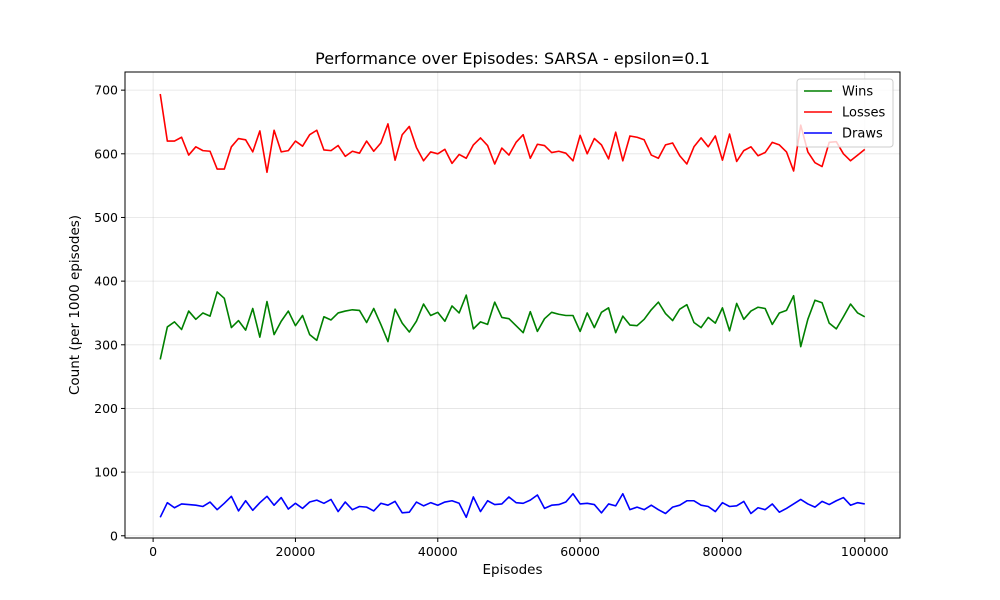  What do you see at coordinates (862, 134) in the screenshot?
I see `legend-label-draws: Draws` at bounding box center [862, 134].